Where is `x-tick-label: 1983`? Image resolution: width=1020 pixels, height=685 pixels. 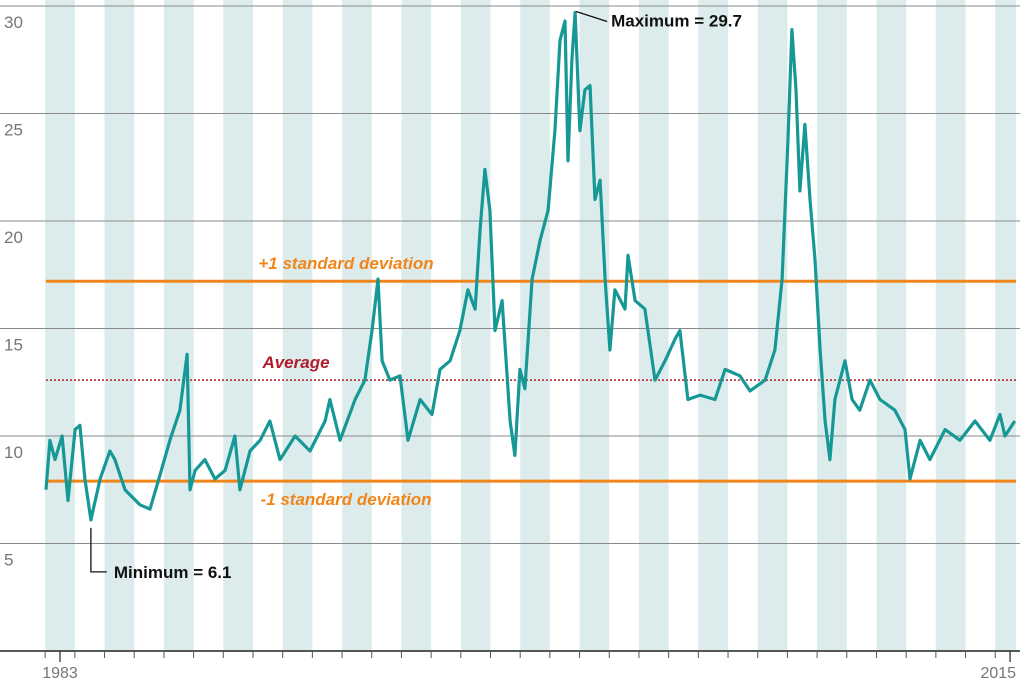
x-tick-label: 1983 is located at coordinates (60, 672).